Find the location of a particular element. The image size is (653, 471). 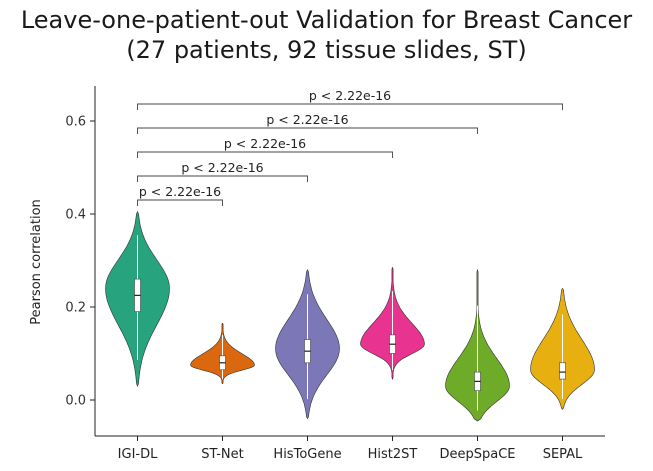

category-label: DeepSpaCE is located at coordinates (477, 454).